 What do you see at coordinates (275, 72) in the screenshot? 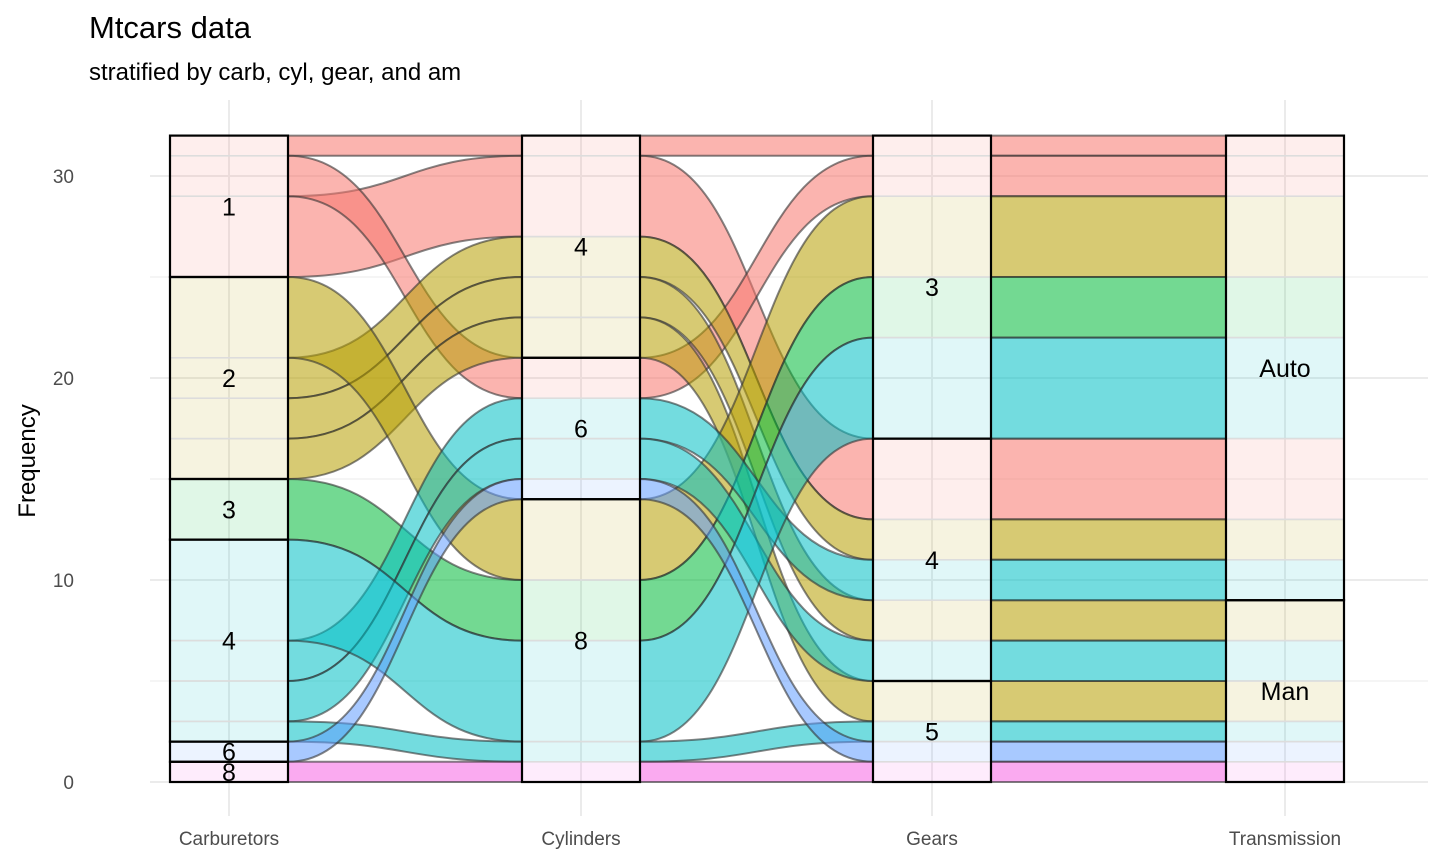
I see `chart-subtitle: stratified by carb, cyl, gear, and am` at bounding box center [275, 72].